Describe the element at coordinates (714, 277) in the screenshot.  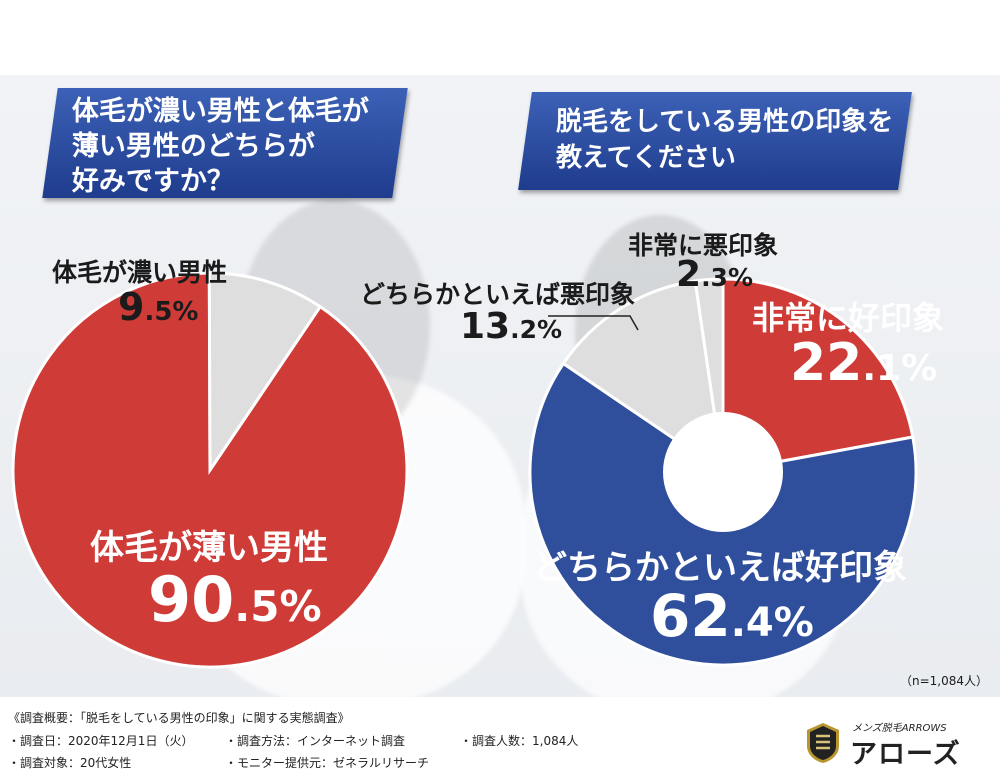
I see `value-very-negative-decimal: .3` at that location.